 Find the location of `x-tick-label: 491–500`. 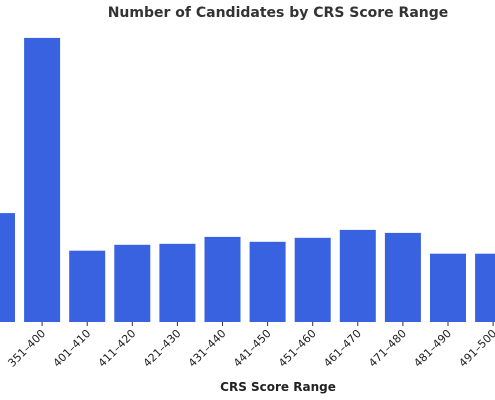

x-tick-label: 491–500 is located at coordinates (475, 348).